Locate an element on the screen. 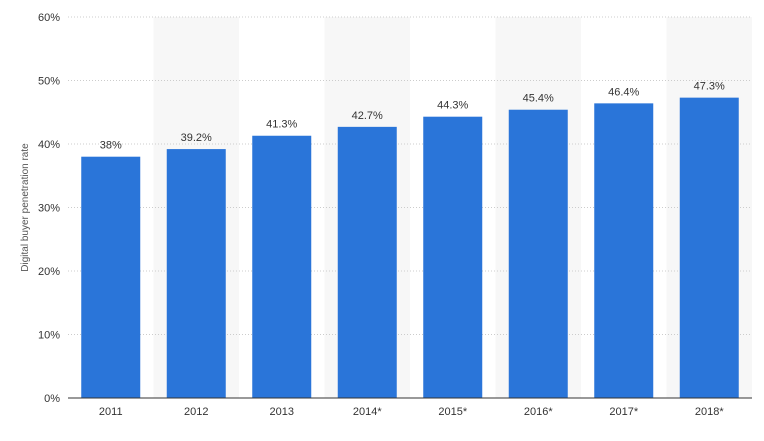 Image resolution: width=764 pixels, height=441 pixels. data-labels: 38% 39.2% 41.3% 42.7% 44.3% 45.4% 46.4% 47.3% is located at coordinates (412, 116).